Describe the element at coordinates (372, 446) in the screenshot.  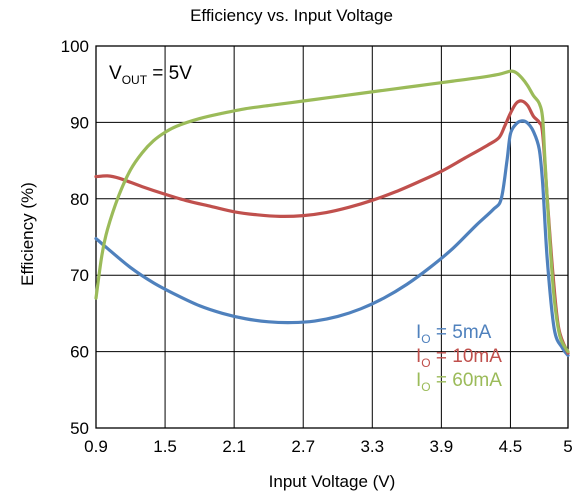
I see `x-tick-label: 3.3` at that location.